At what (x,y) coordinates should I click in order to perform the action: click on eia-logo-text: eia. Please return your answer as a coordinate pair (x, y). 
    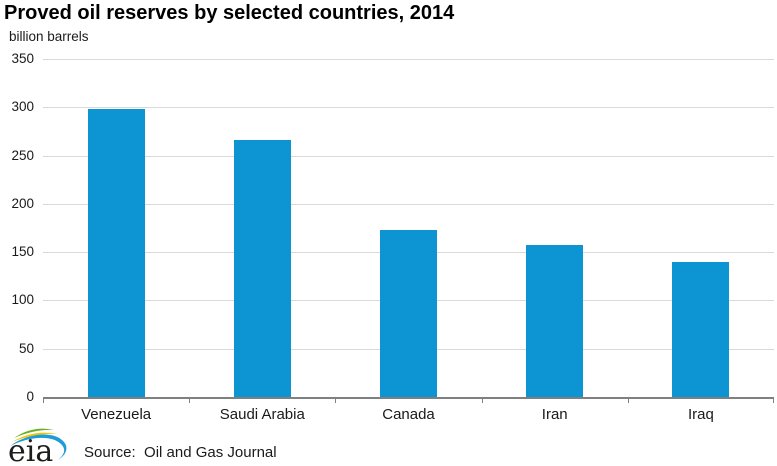
    Looking at the image, I should click on (30, 449).